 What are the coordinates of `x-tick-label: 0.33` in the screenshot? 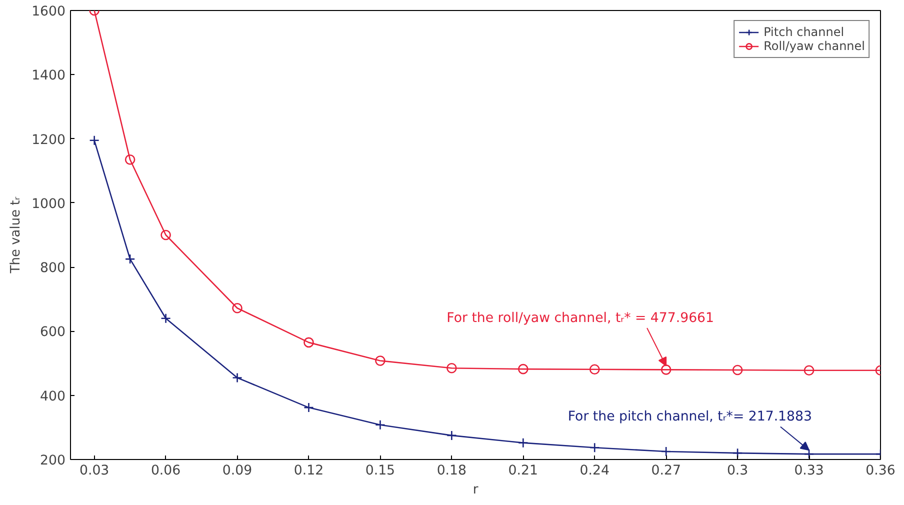 It's located at (809, 471).